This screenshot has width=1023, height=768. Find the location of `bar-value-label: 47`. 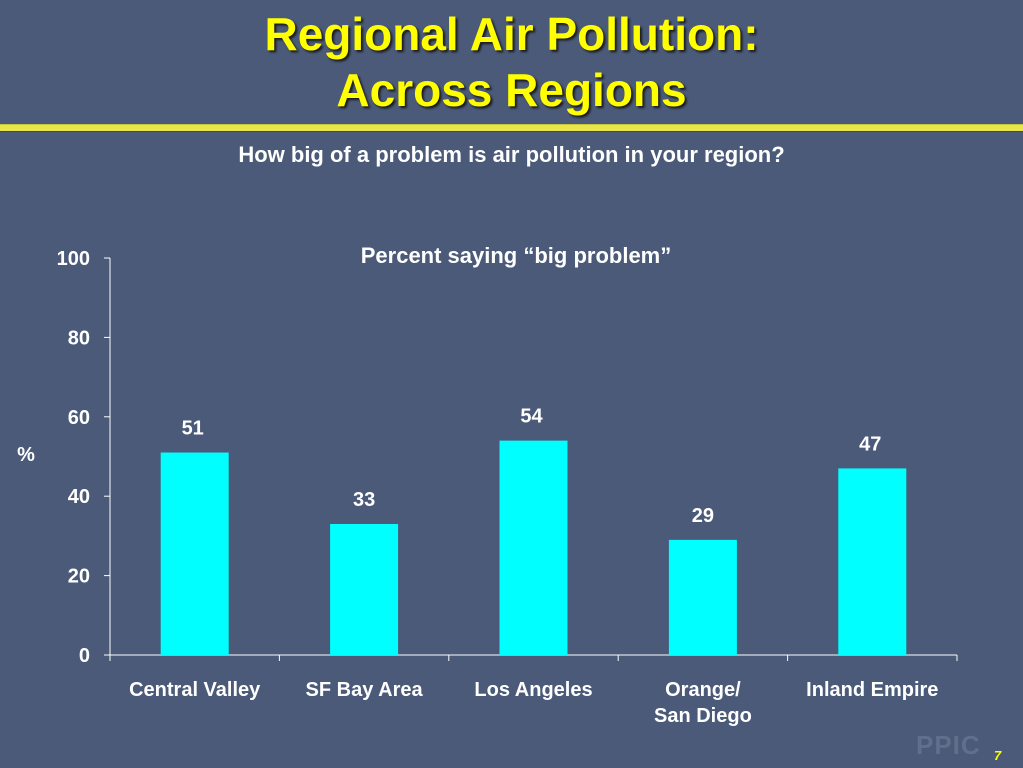

bar-value-label: 47 is located at coordinates (870, 444).